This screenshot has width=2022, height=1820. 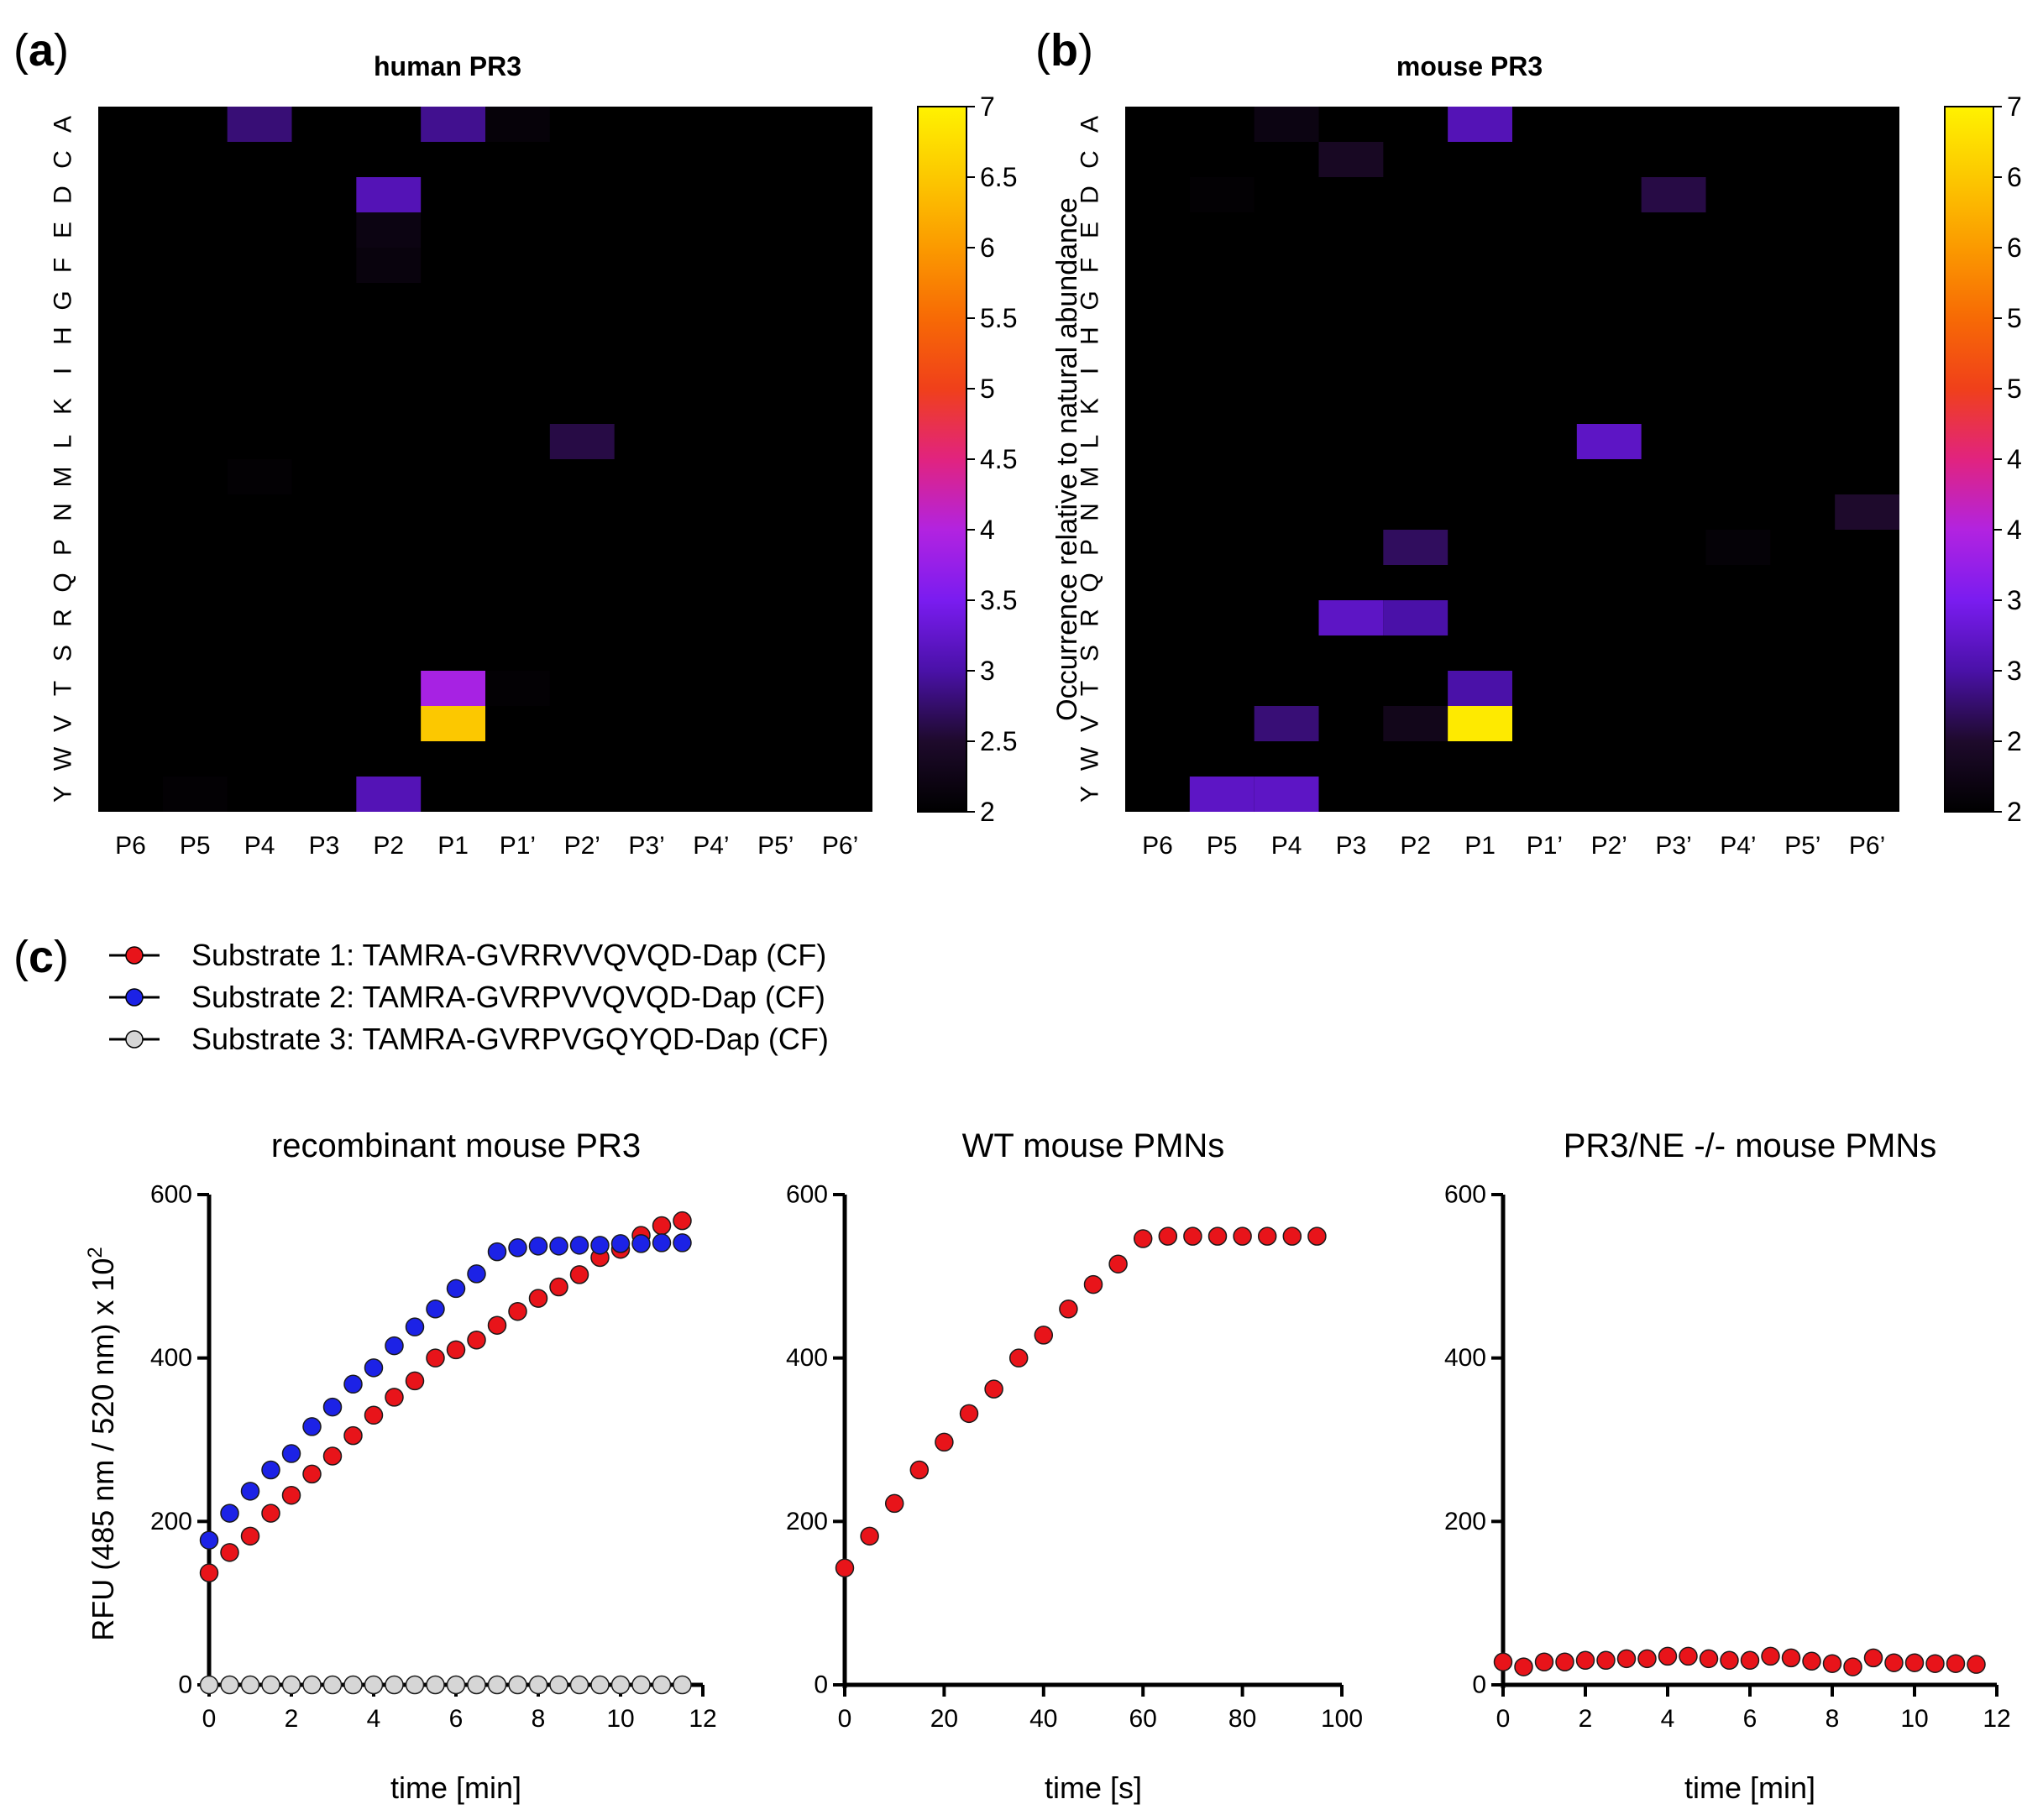 What do you see at coordinates (102, 1444) in the screenshot?
I see `scatter-ylabel: RFU (485 nm / 520 nm) x 102` at bounding box center [102, 1444].